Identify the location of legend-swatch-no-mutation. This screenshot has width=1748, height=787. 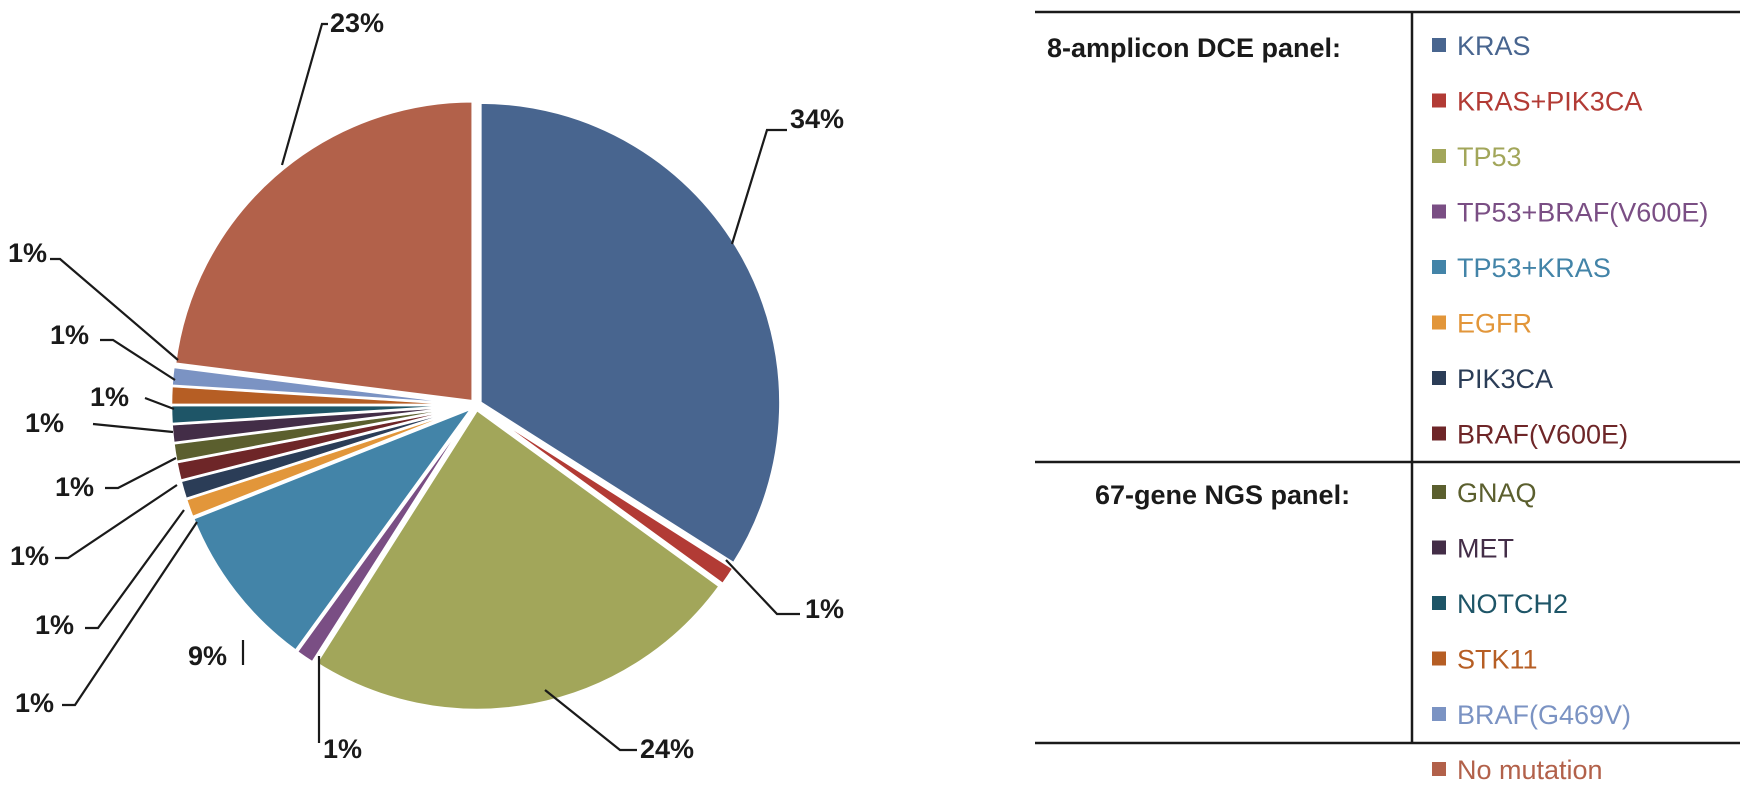
(1439, 769).